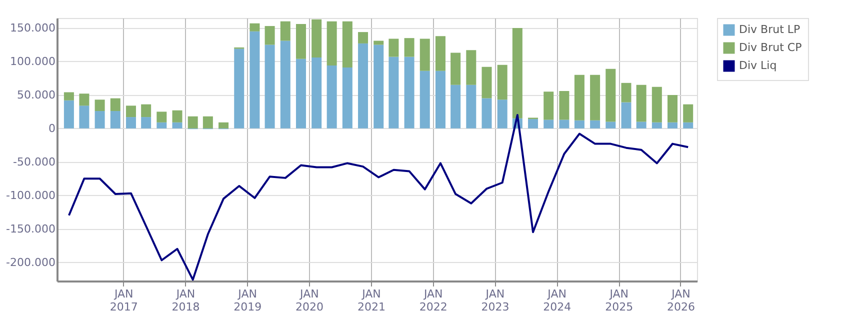  What do you see at coordinates (680, 300) in the screenshot?
I see `x-tick-label: JAN 2026` at bounding box center [680, 300].